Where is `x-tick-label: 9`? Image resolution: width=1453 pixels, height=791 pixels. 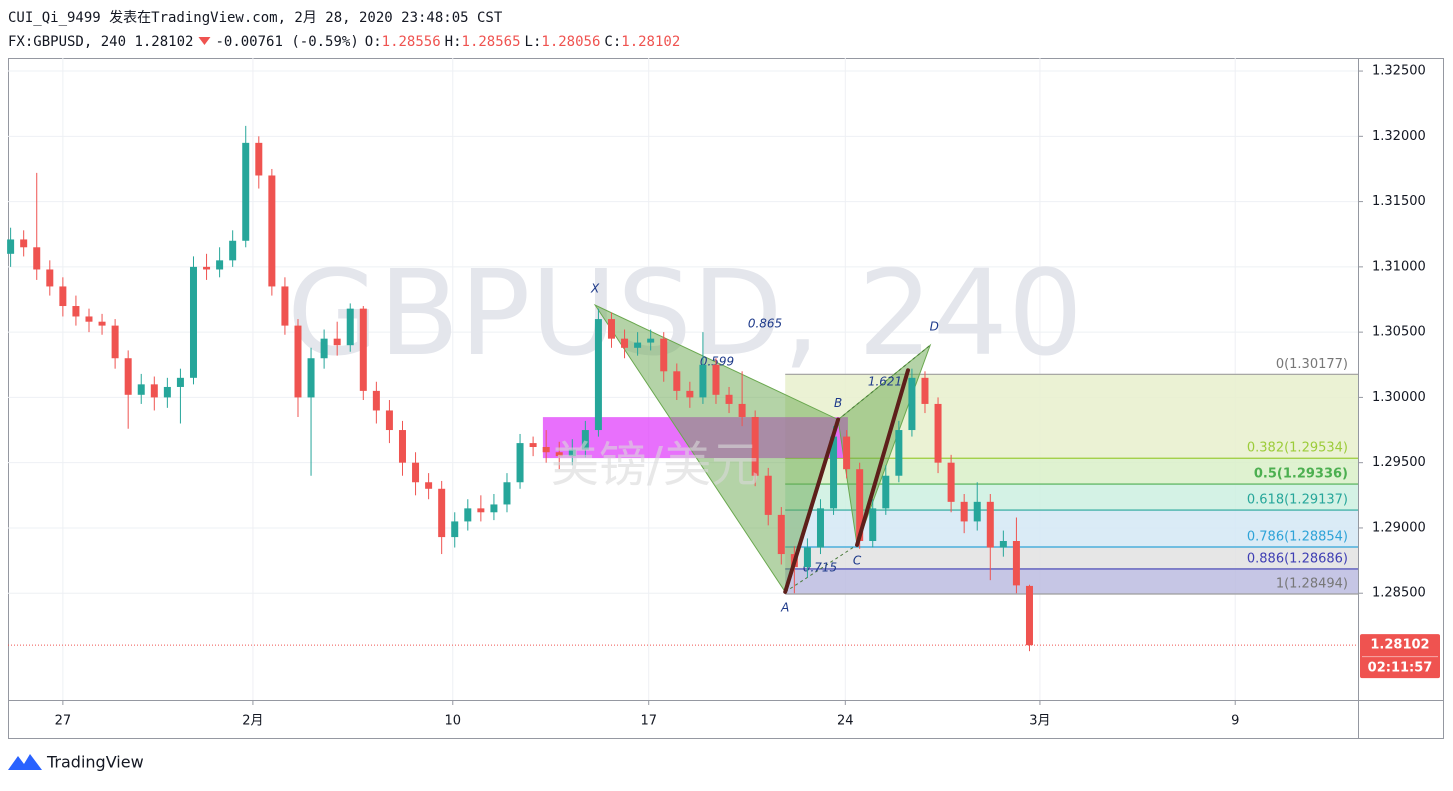 x-tick-label: 9 is located at coordinates (1235, 721).